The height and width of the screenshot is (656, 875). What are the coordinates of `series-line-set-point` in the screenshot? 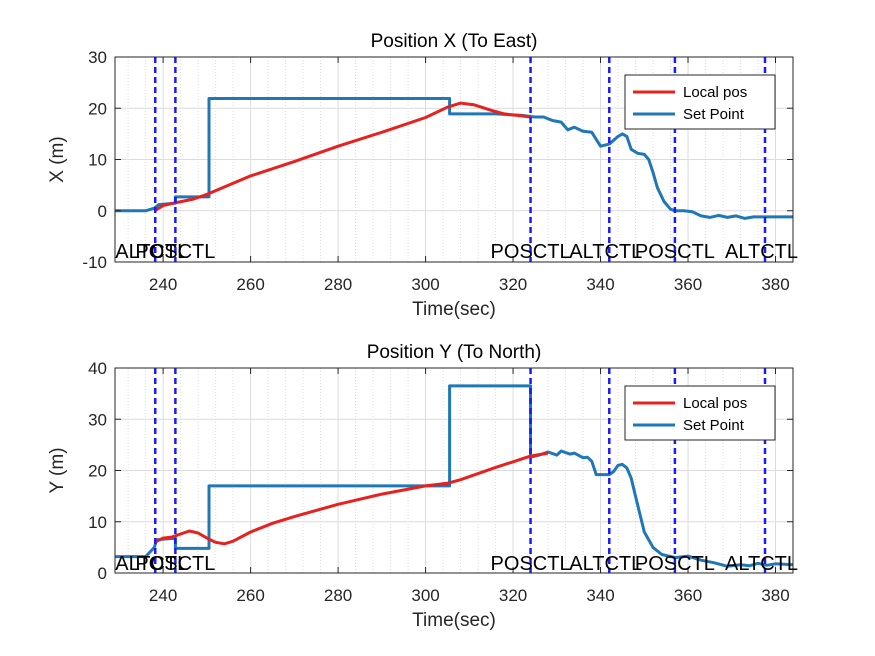 It's located at (454, 158).